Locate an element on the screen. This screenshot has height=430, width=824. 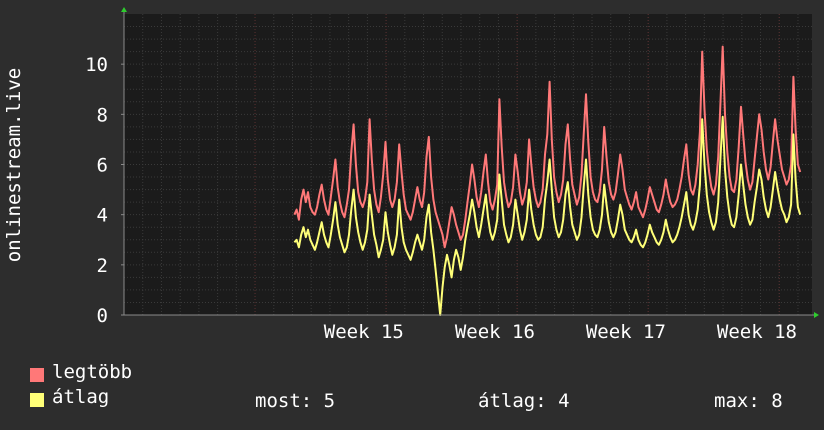
y-axis-arrow is located at coordinates (124, 9).